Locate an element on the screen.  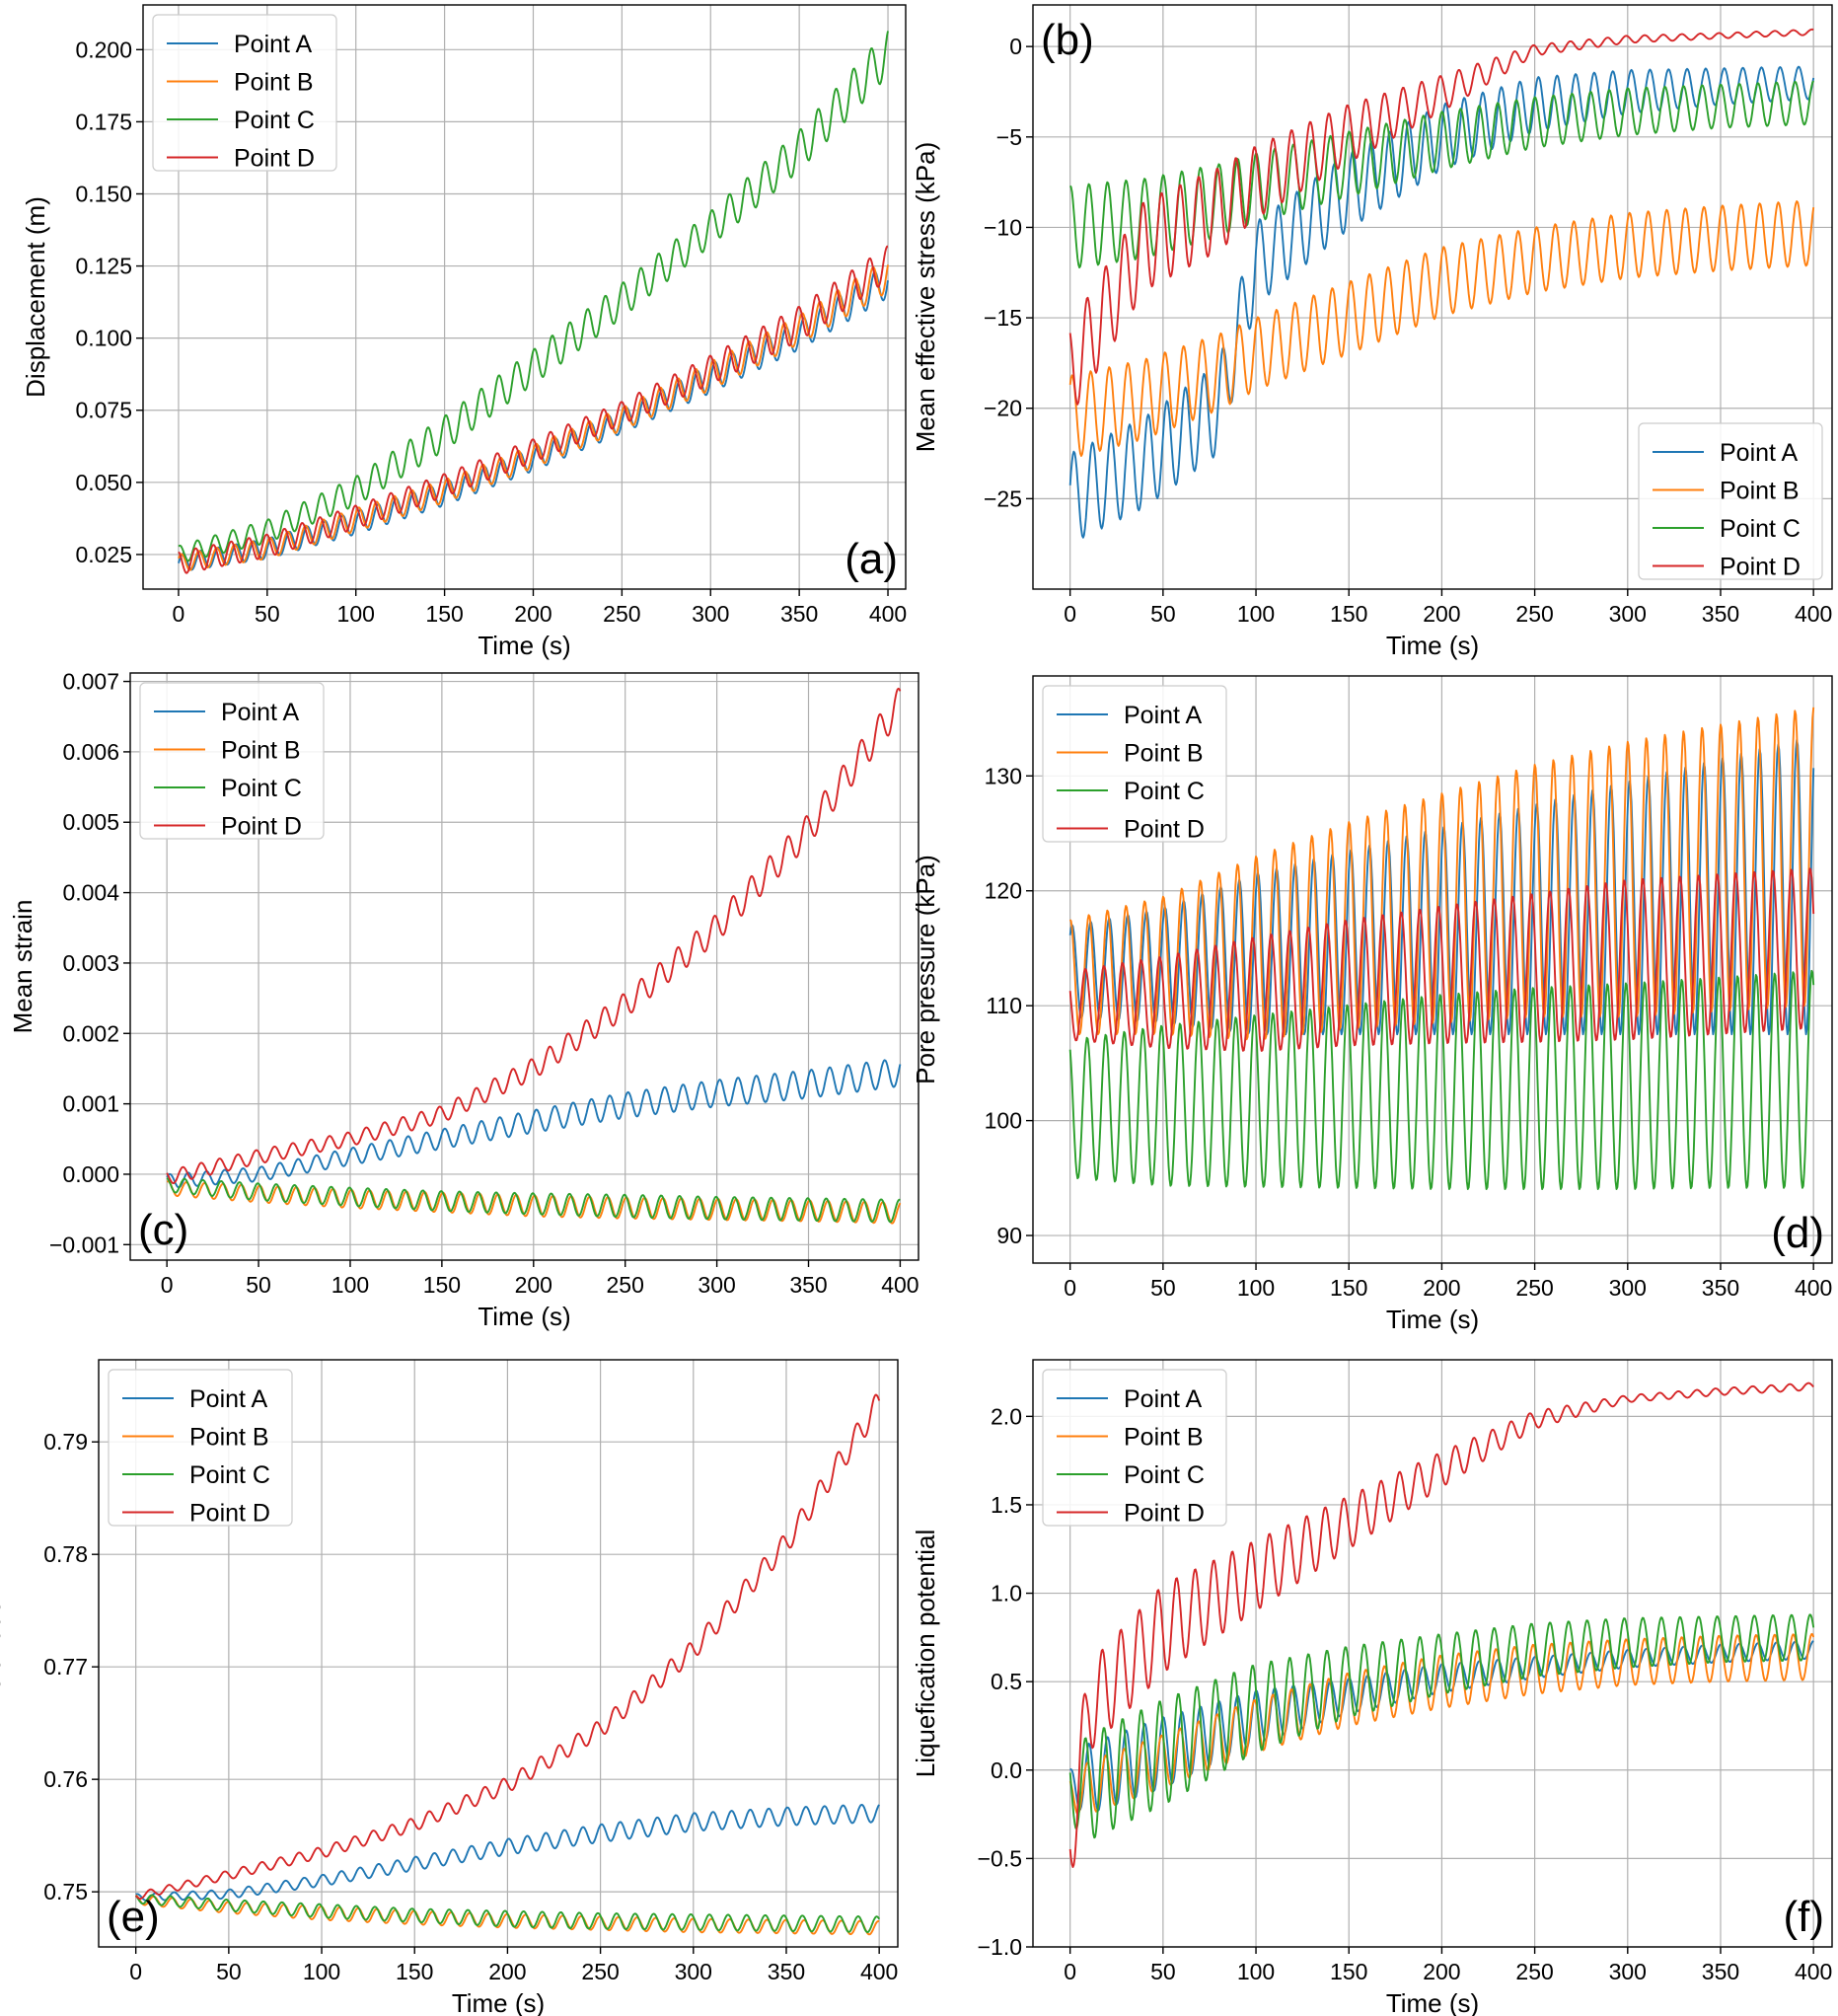
y-tick-label: −20 is located at coordinates (1003, 408).